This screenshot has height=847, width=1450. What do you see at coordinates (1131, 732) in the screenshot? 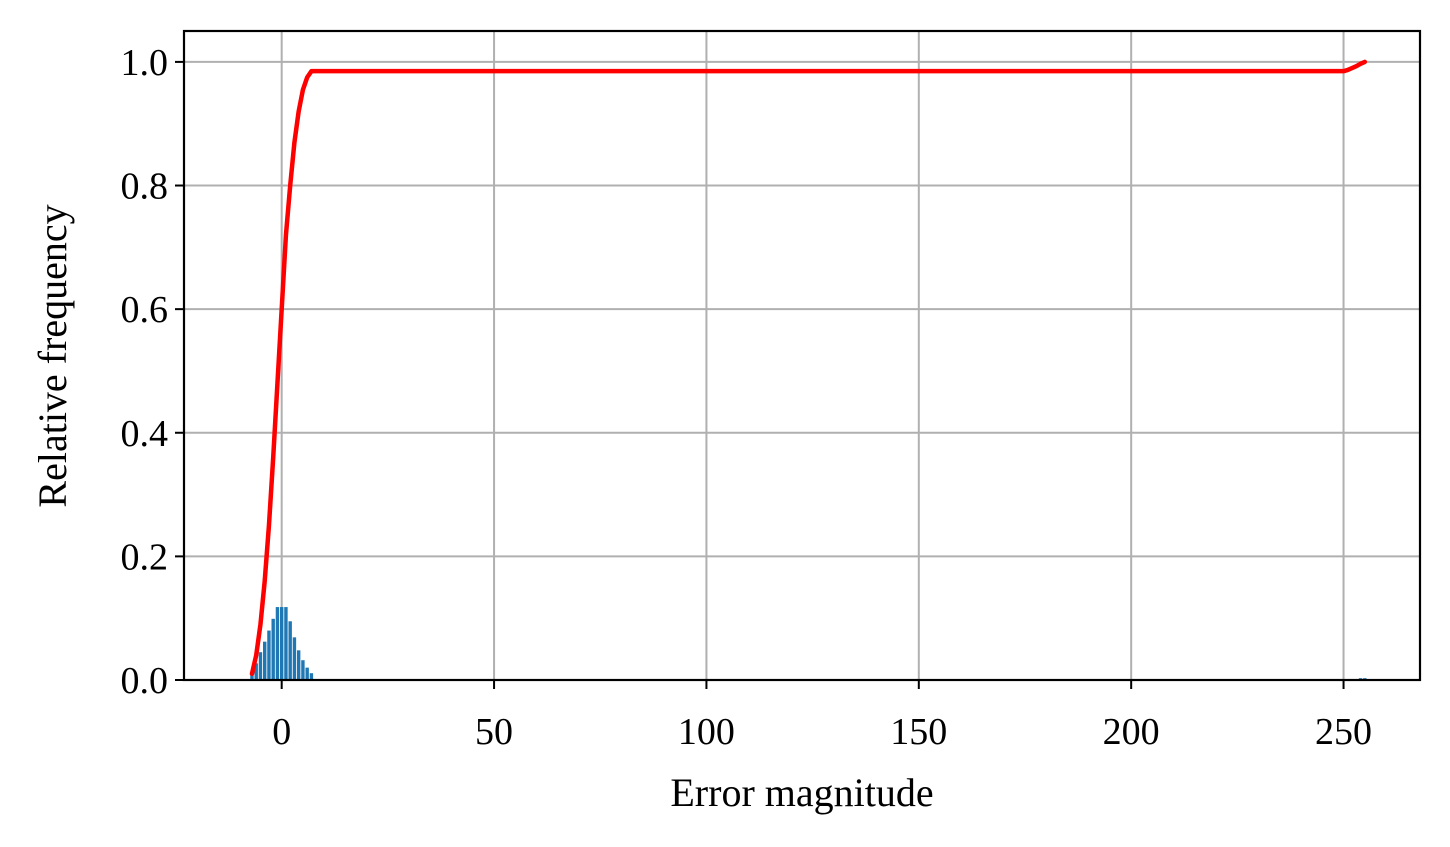
I see `x-tick-label: 200` at bounding box center [1131, 732].